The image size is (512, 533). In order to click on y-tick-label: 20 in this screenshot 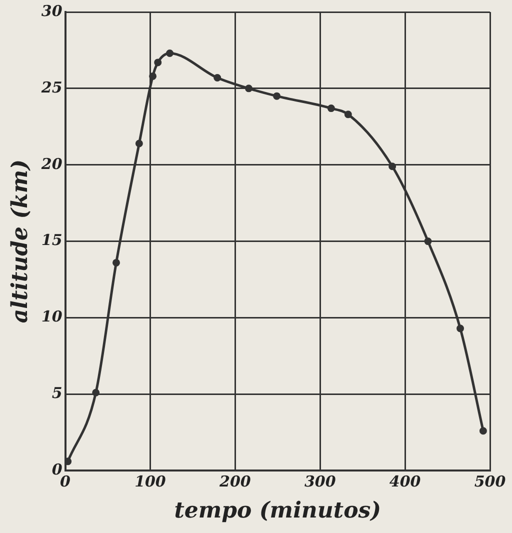, I will do `click(51, 163)`.